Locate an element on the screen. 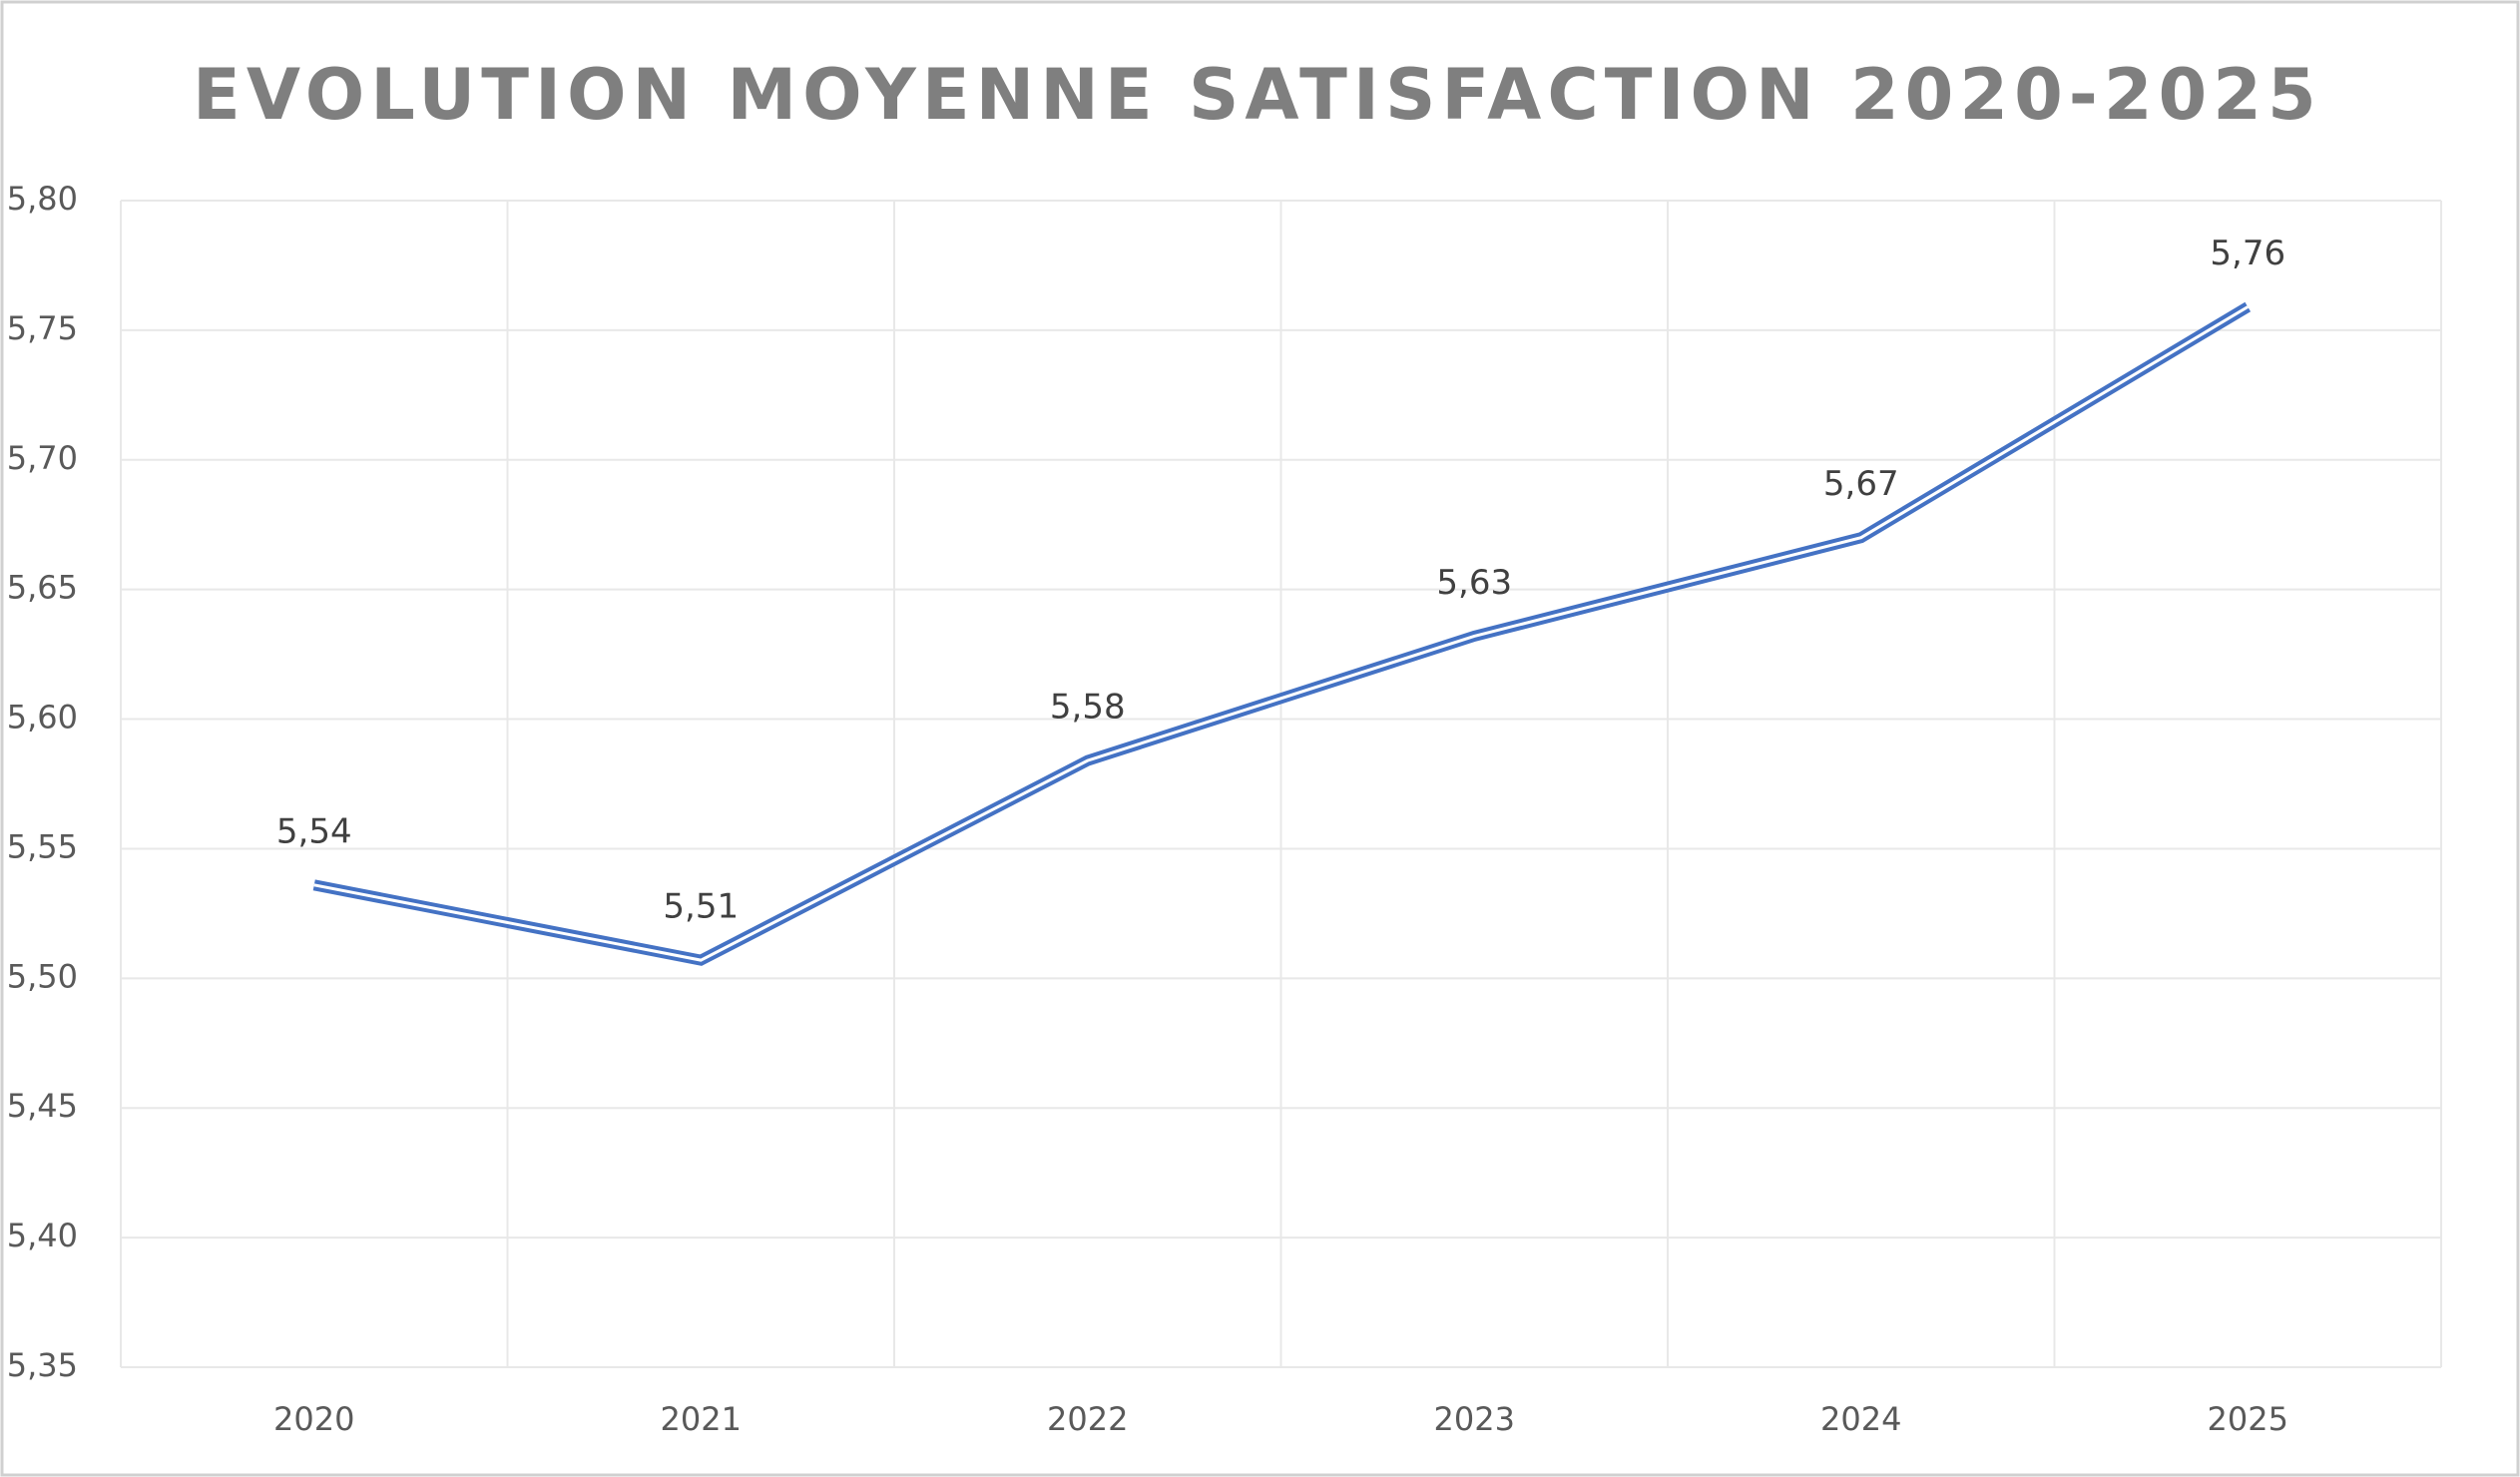 This screenshot has width=2520, height=1477. x-tick-label: 2025 is located at coordinates (2248, 1419).